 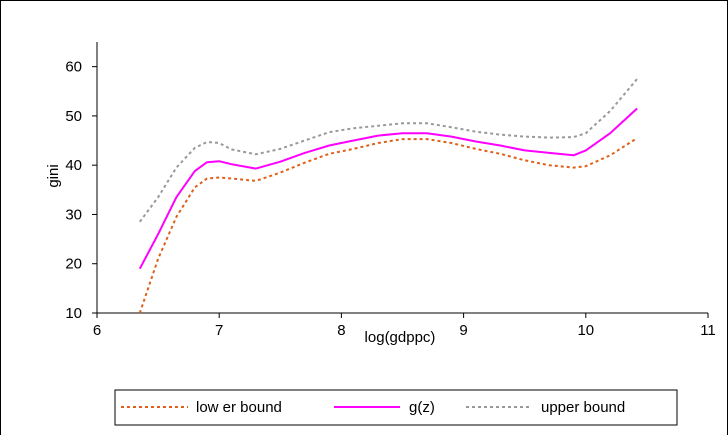 What do you see at coordinates (422, 407) in the screenshot?
I see `legend-label-gz: g(z)` at bounding box center [422, 407].